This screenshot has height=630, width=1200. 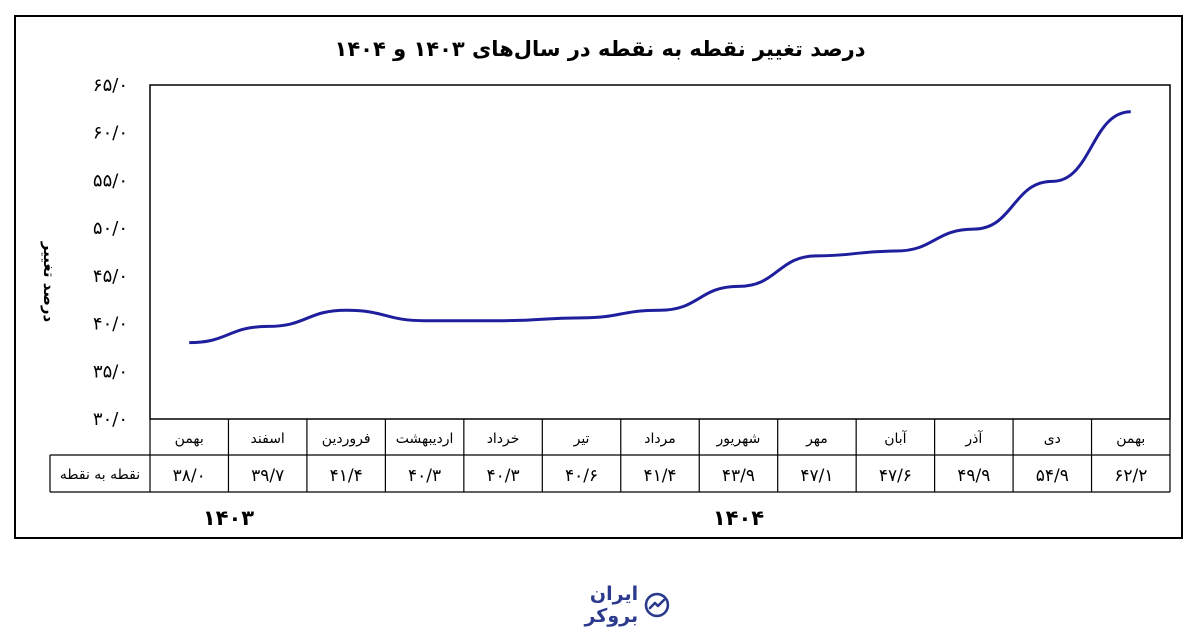 What do you see at coordinates (1052, 476) in the screenshot?
I see `data-value-label: ۵۴/۹` at bounding box center [1052, 476].